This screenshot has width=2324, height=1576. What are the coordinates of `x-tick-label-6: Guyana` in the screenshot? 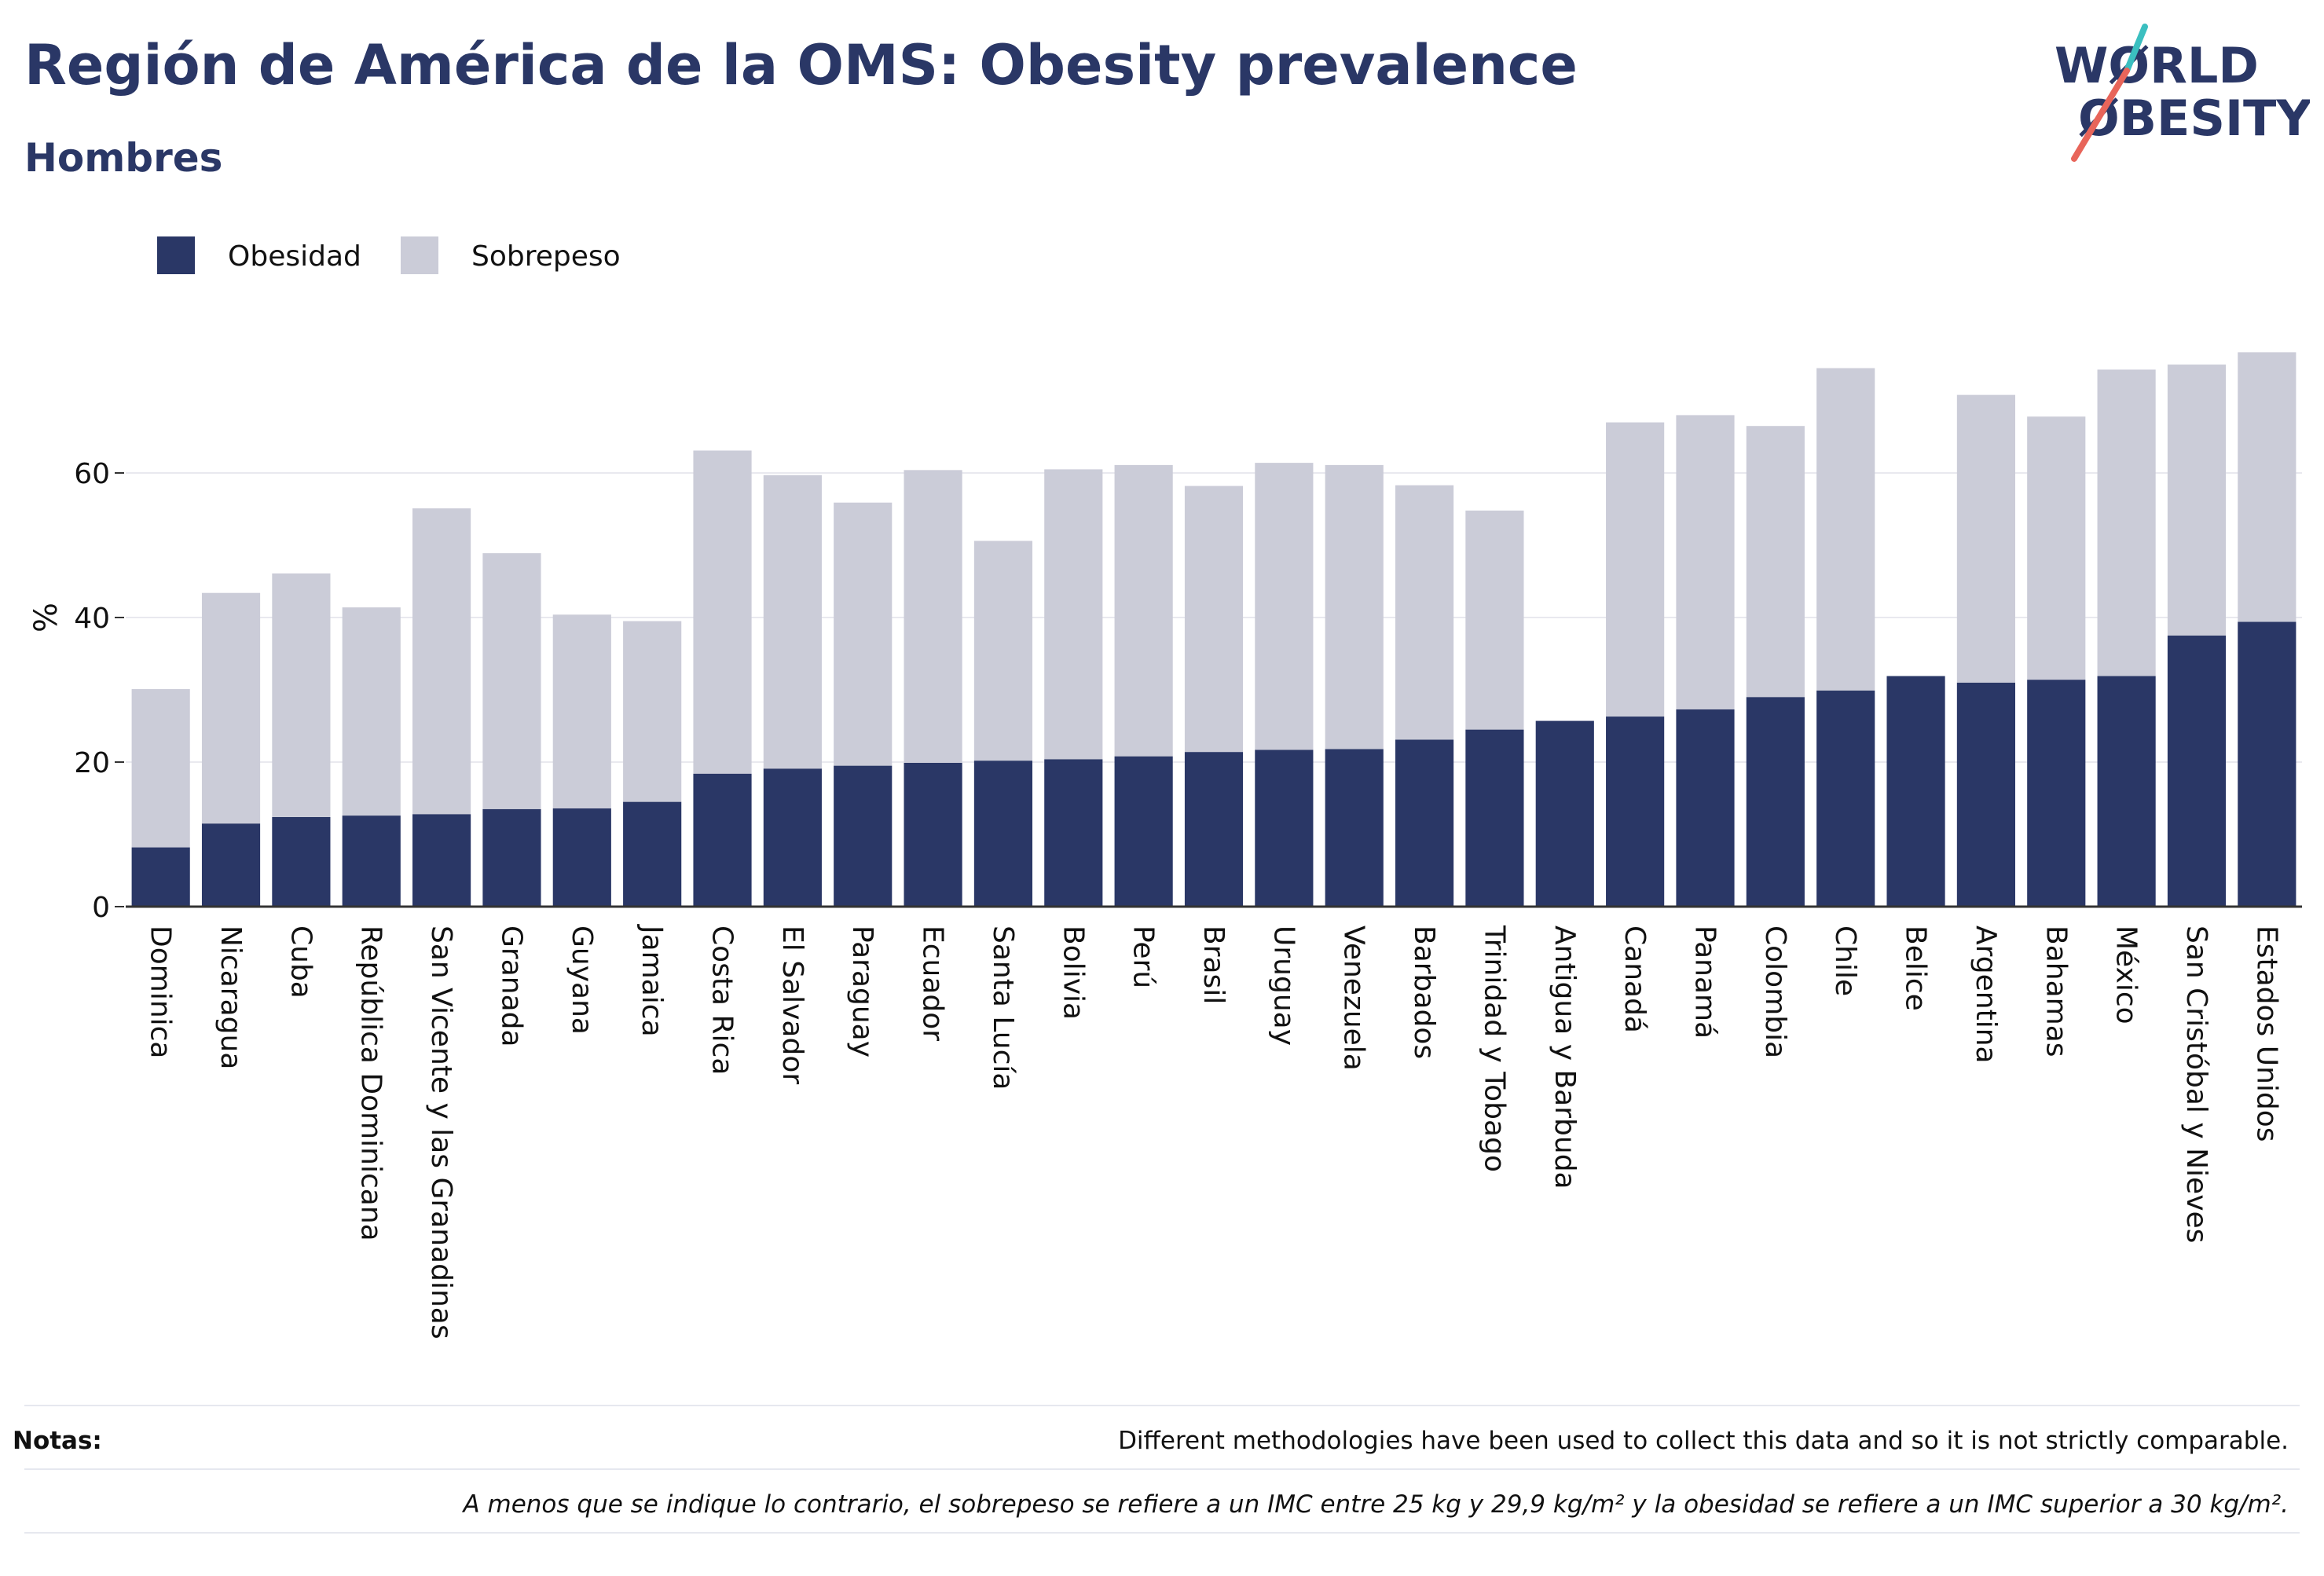 It's located at (582, 980).